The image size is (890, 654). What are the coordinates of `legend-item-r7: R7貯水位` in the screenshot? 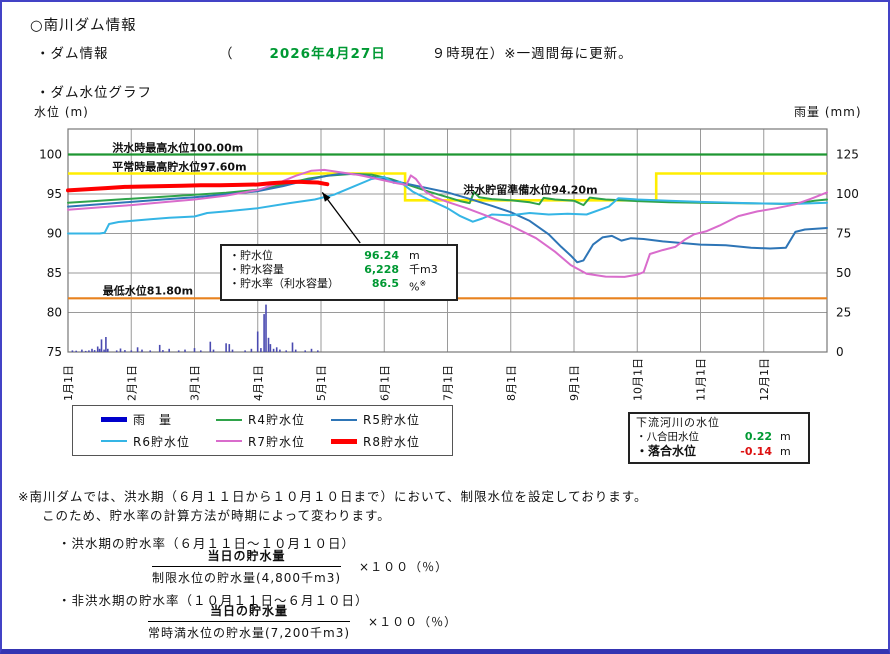 It's located at (273, 441).